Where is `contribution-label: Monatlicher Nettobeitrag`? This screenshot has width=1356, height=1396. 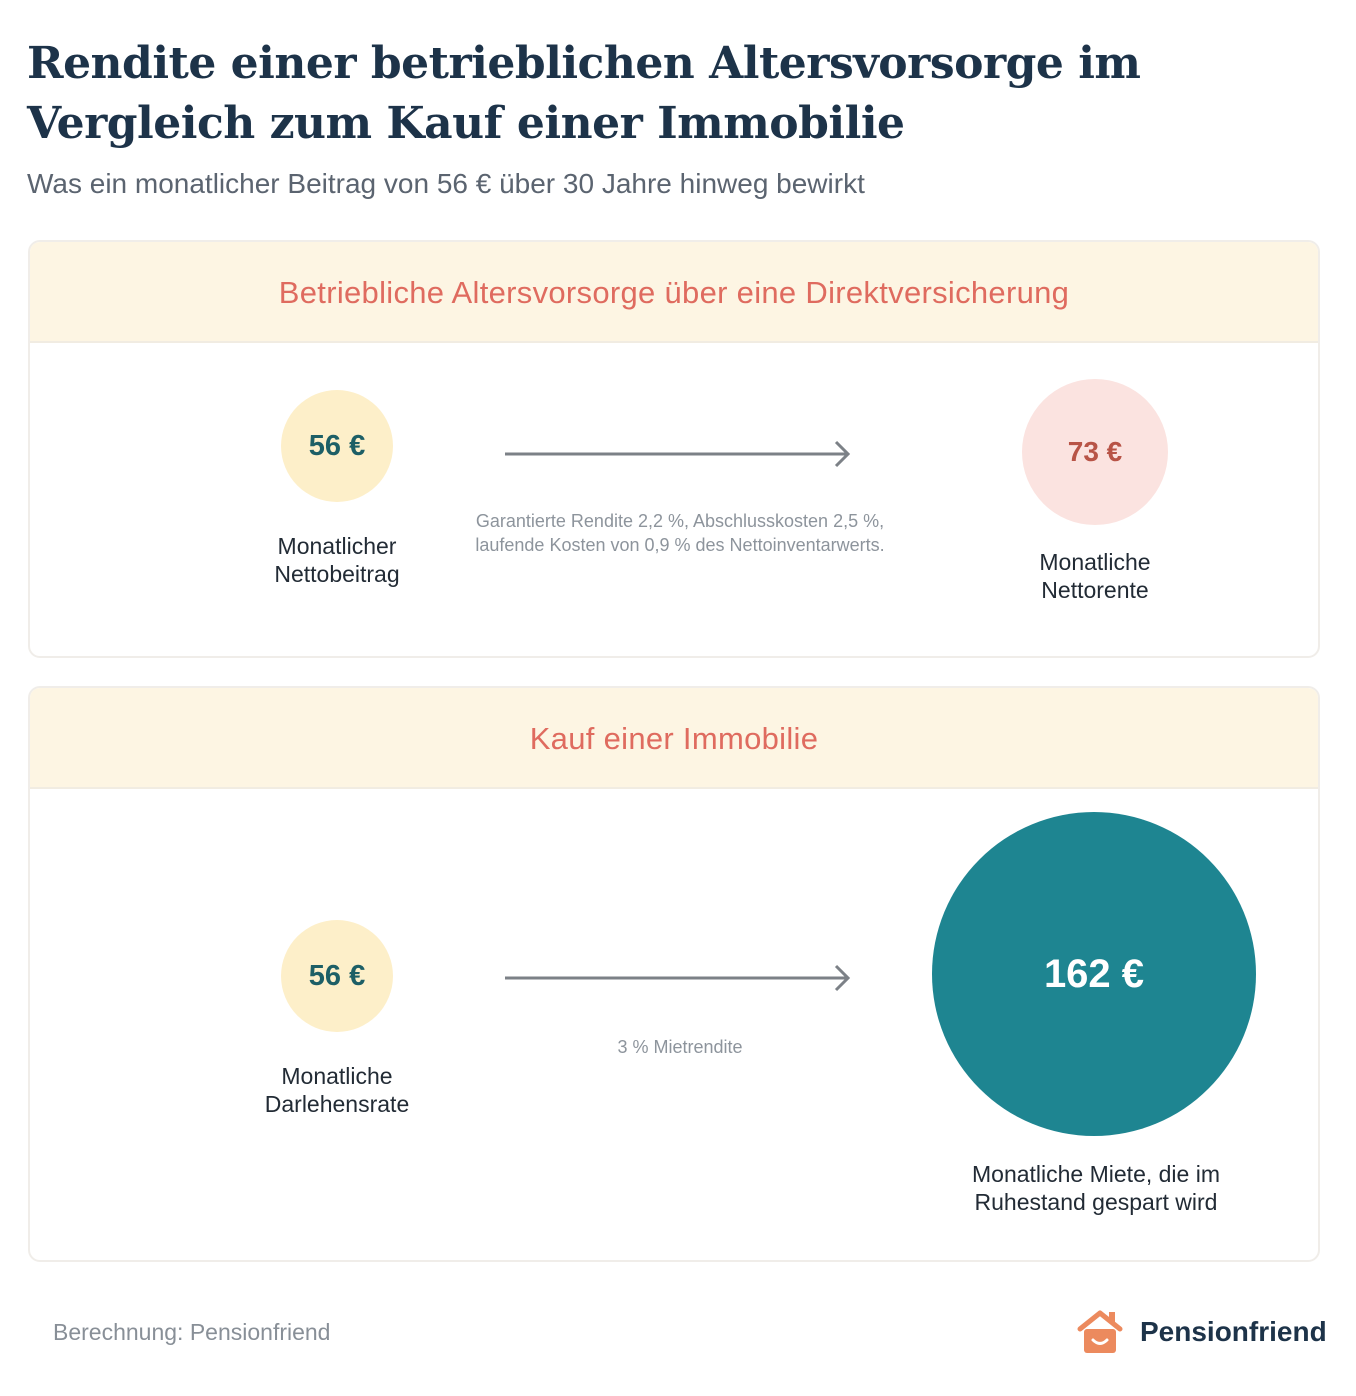 contribution-label: Monatlicher Nettobeitrag is located at coordinates (337, 560).